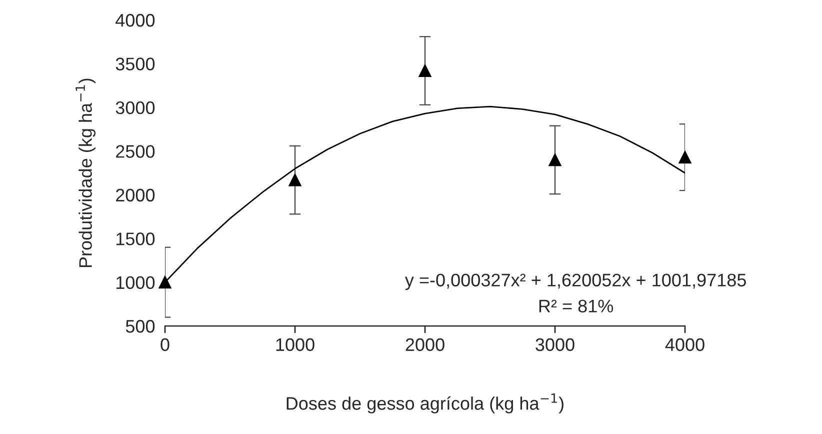 The image size is (822, 434). Describe the element at coordinates (555, 345) in the screenshot. I see `x-tick-label: 3000` at that location.